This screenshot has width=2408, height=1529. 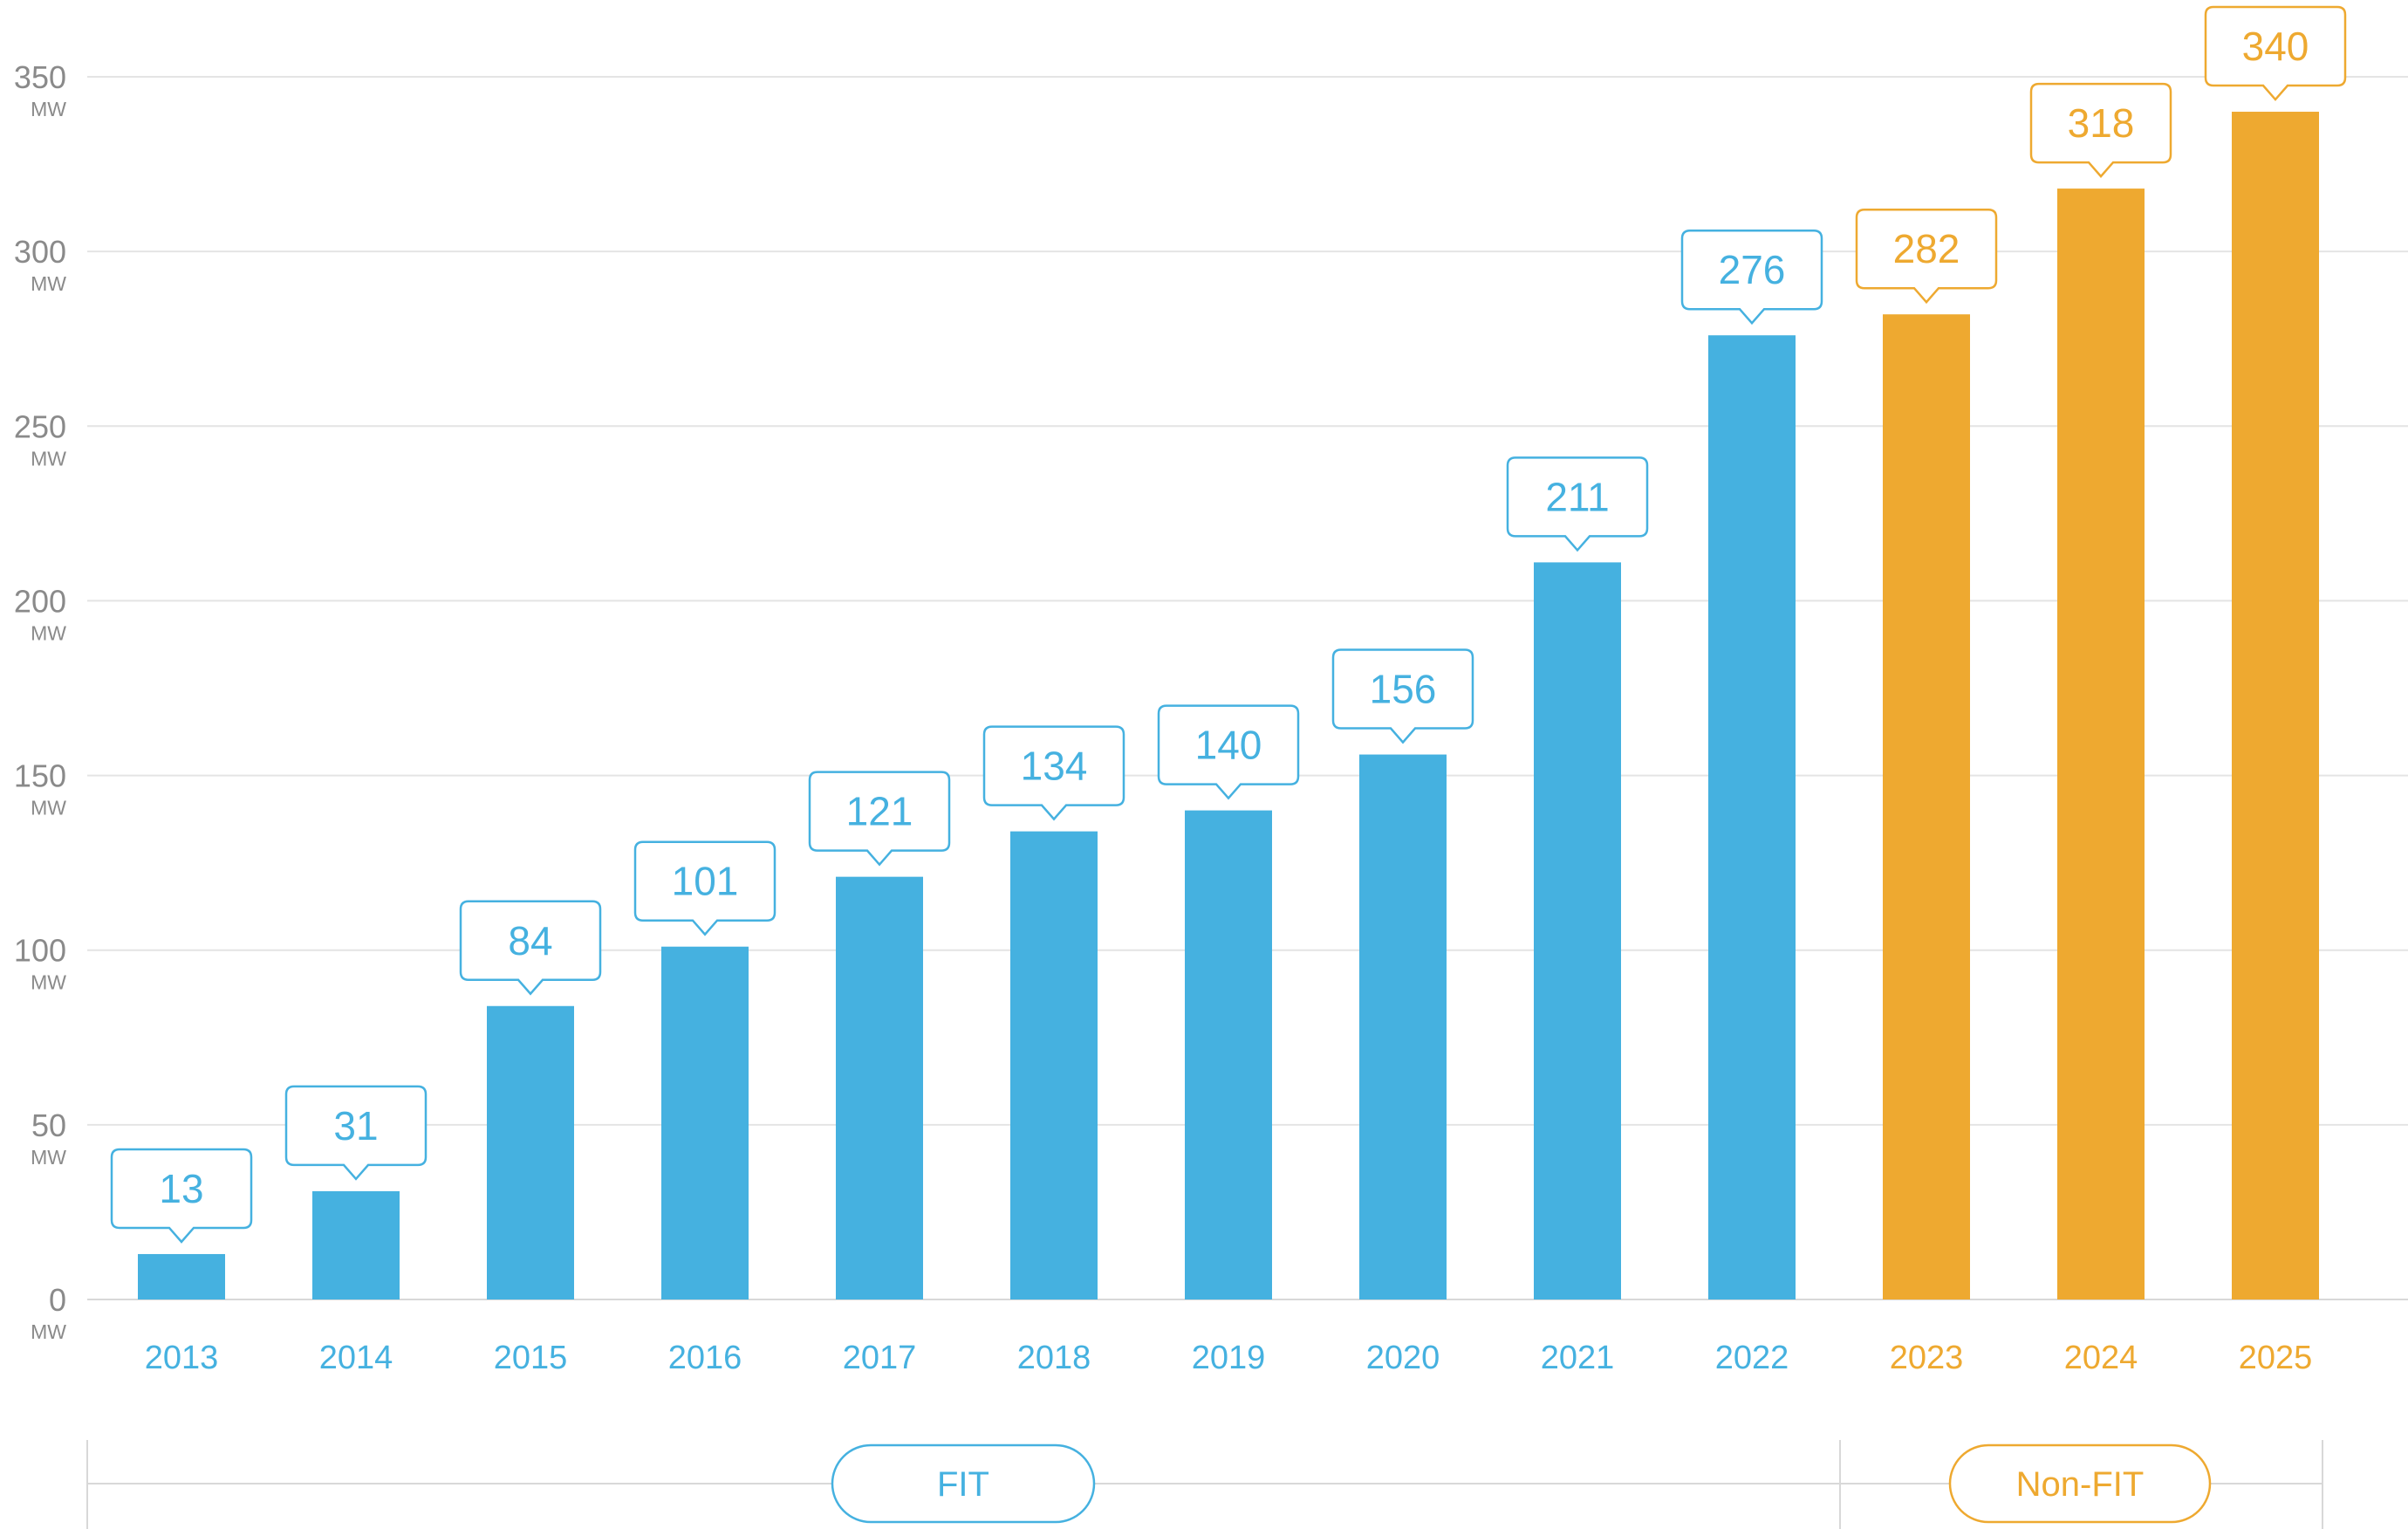 I want to click on bar-2024, so click(x=2101, y=744).